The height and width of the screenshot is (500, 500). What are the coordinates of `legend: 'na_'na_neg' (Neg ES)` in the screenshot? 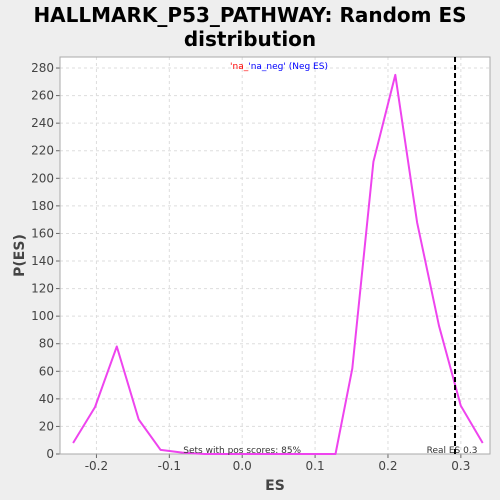 It's located at (279, 67).